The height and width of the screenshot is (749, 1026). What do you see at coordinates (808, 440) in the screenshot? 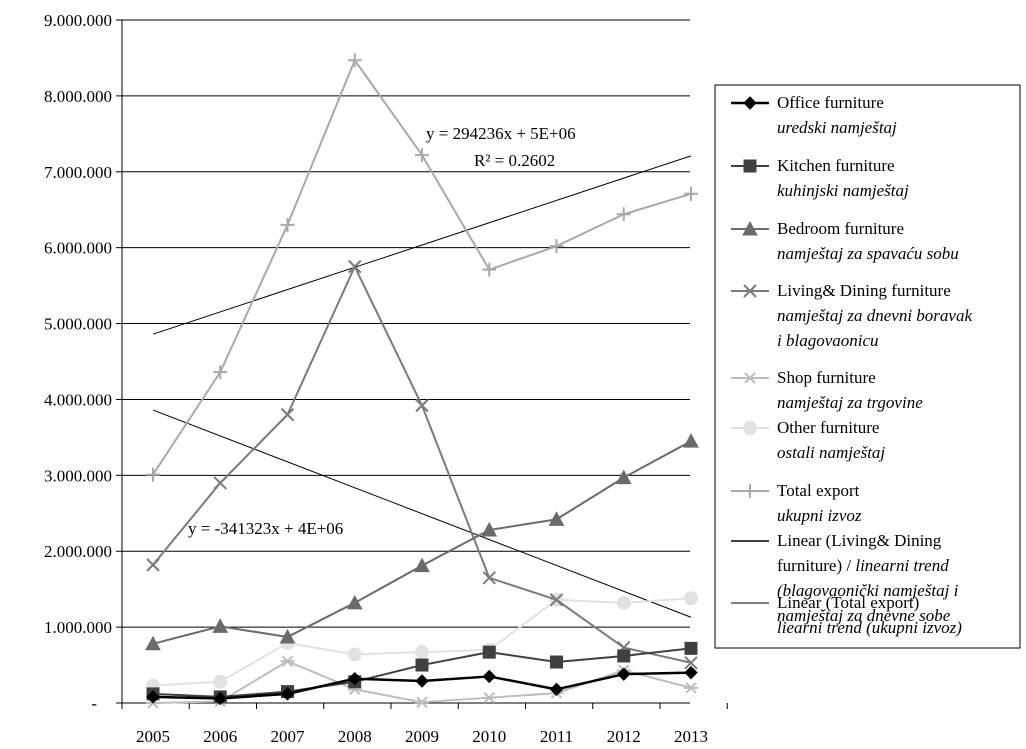
I see `legend-item-other: Other furniture ostali namještaj` at bounding box center [808, 440].